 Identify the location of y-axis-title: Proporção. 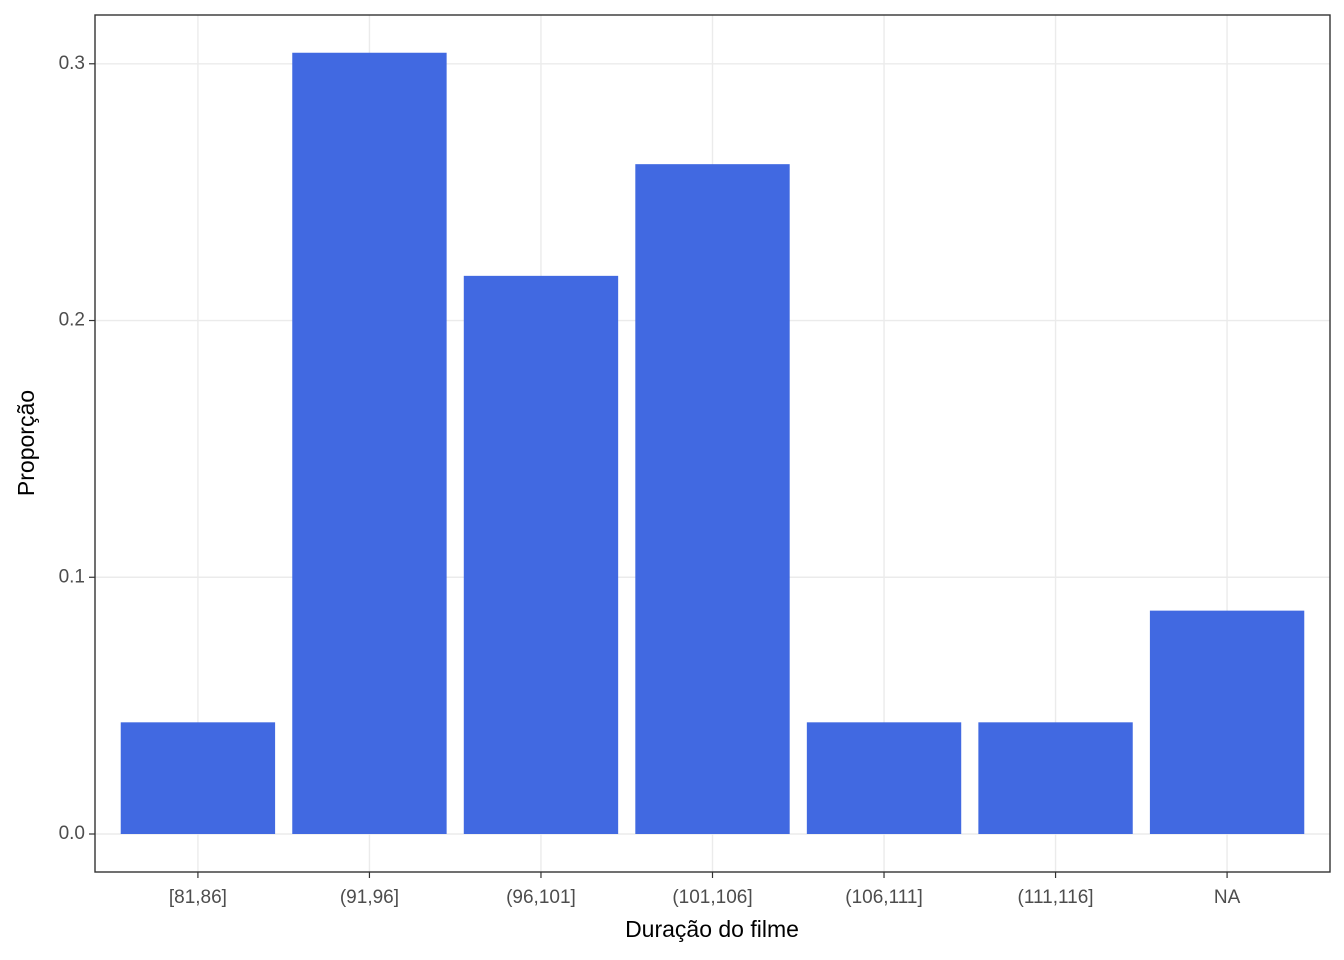
(26, 443).